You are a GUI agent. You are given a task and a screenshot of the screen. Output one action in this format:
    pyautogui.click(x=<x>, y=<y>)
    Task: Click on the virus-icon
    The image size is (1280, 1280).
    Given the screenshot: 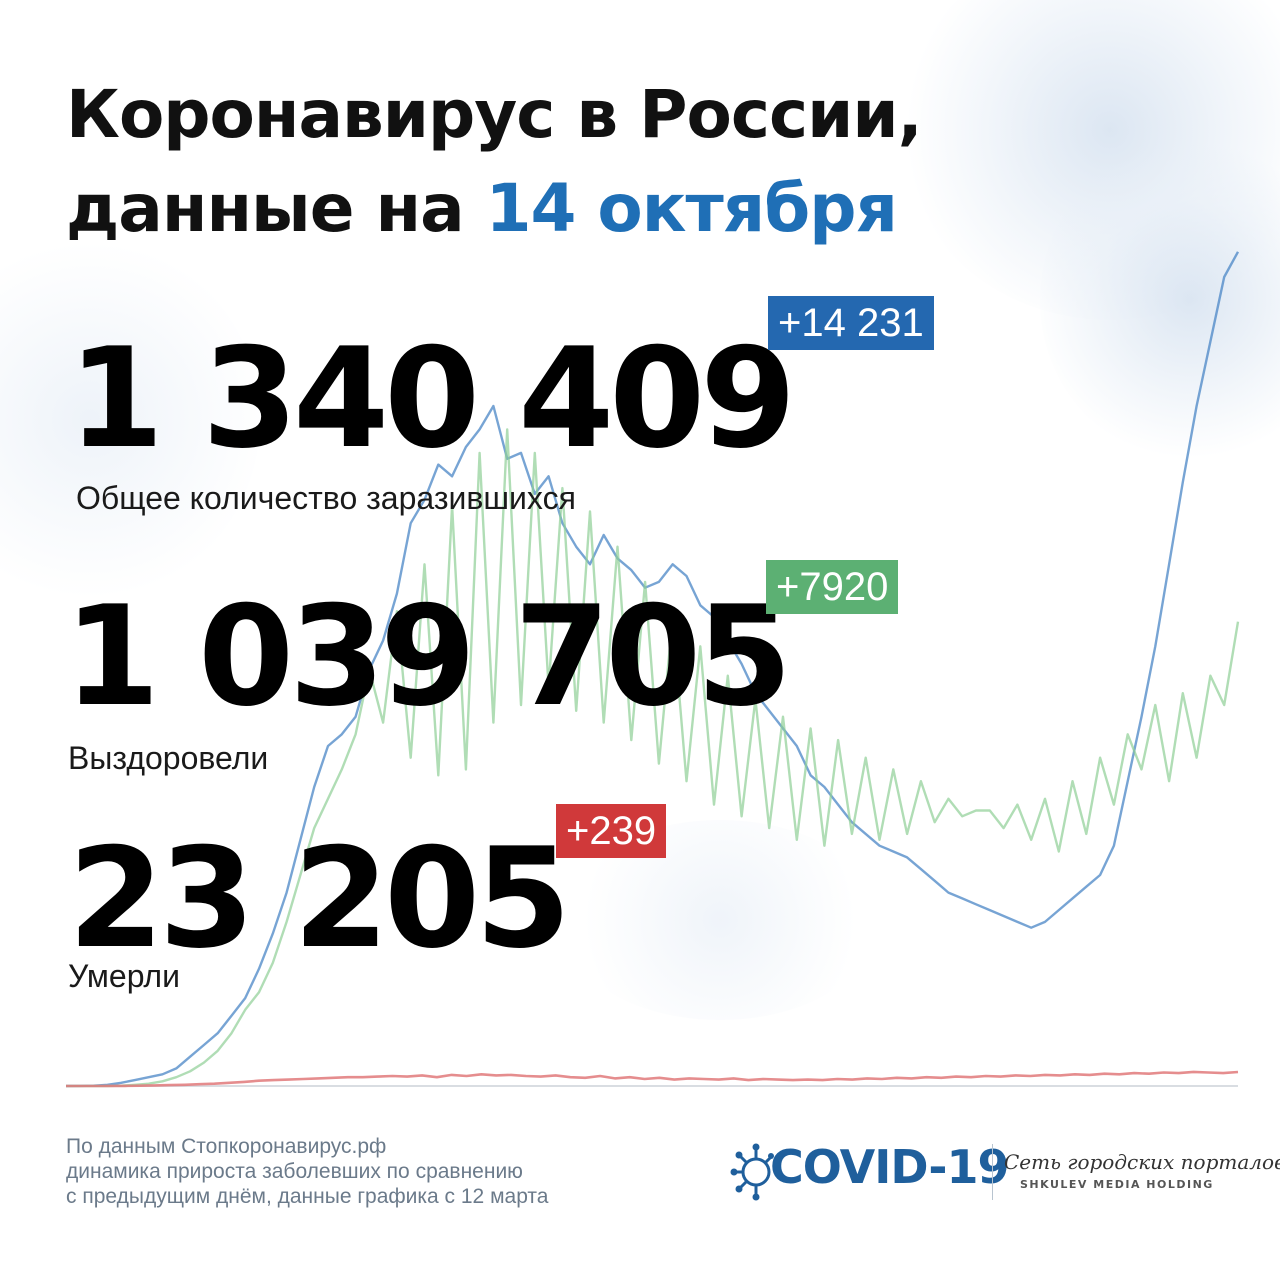 What is the action you would take?
    pyautogui.click(x=752, y=1172)
    